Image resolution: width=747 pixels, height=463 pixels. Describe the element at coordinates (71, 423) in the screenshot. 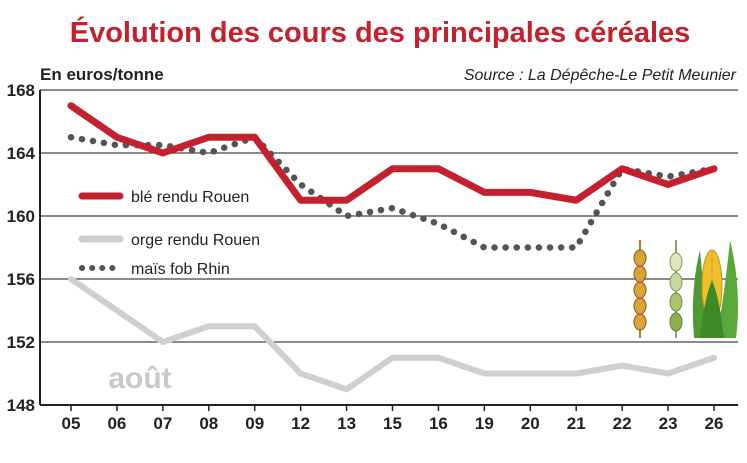

I see `x-tick-label: 05` at that location.